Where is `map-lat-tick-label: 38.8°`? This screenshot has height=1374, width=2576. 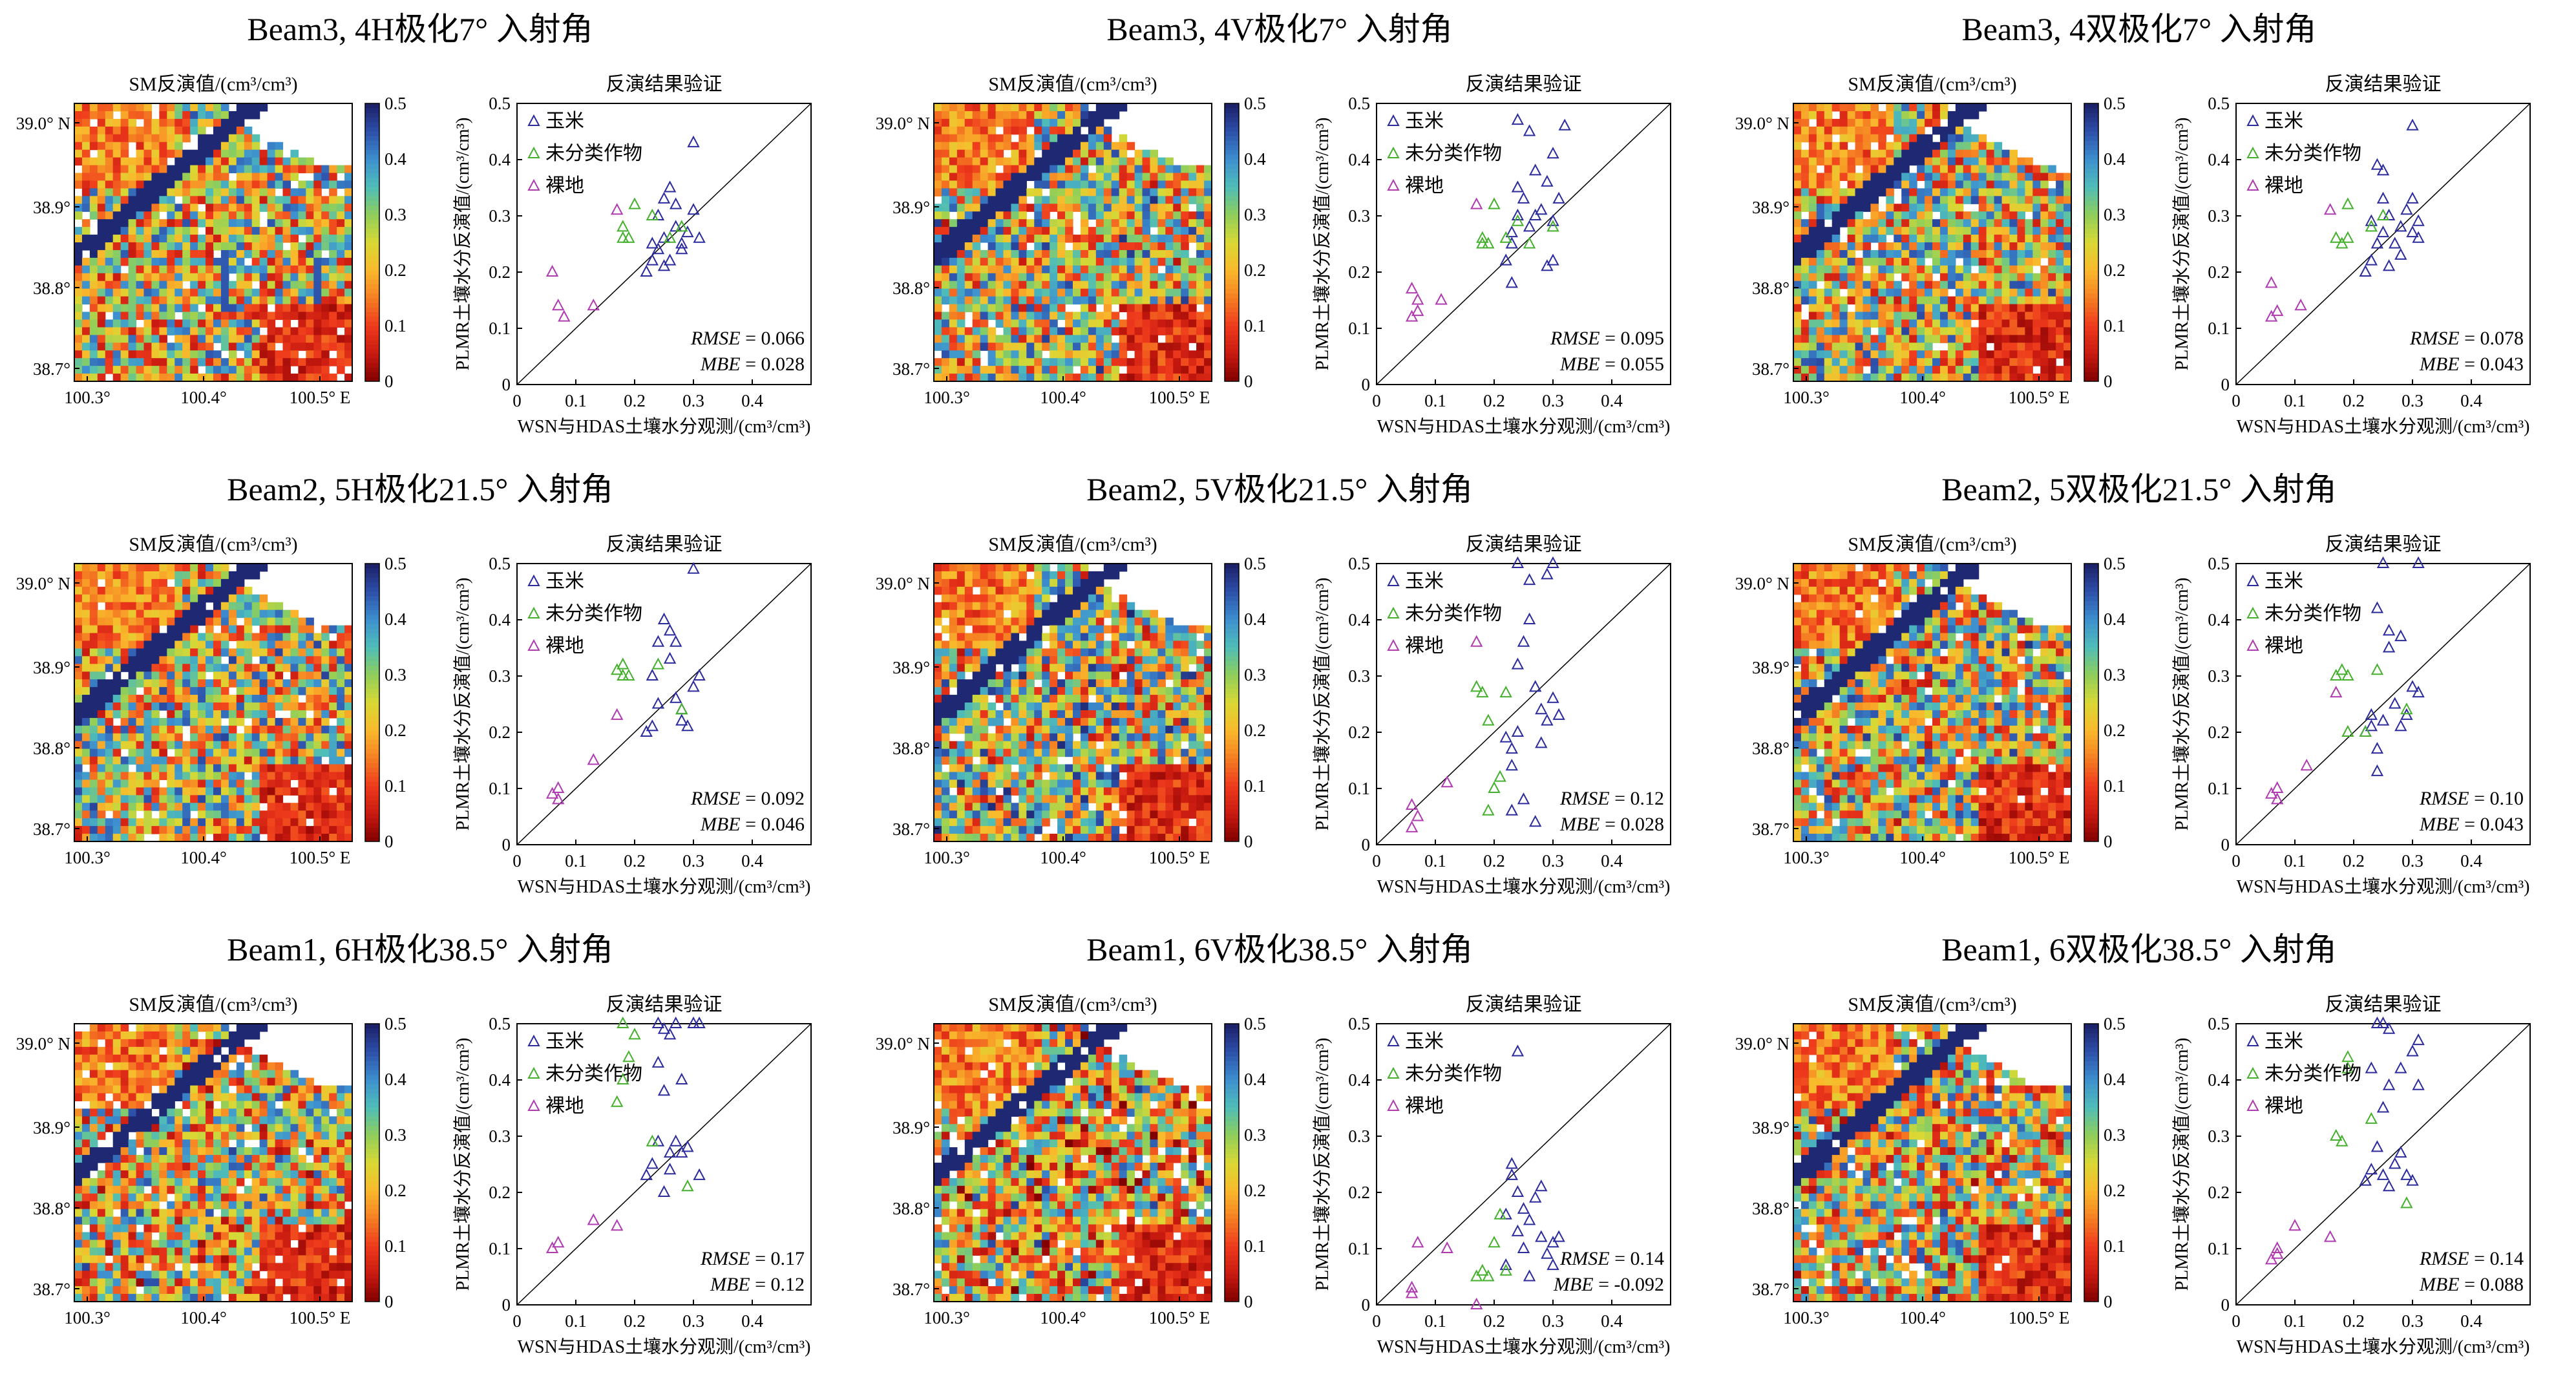 map-lat-tick-label: 38.8° is located at coordinates (1770, 288).